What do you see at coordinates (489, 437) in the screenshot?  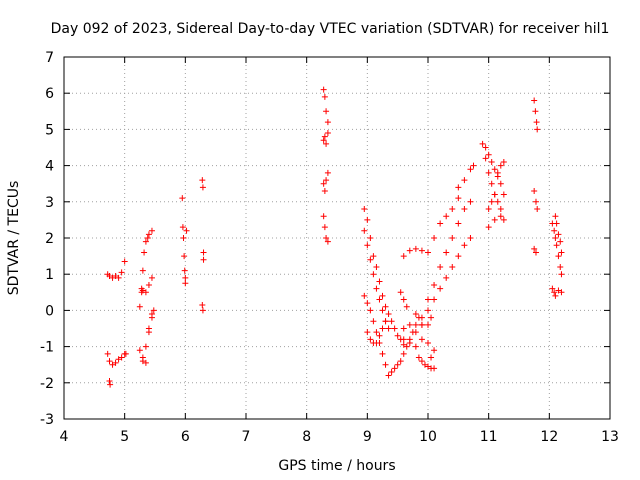 I see `x-tick-label: 11` at bounding box center [489, 437].